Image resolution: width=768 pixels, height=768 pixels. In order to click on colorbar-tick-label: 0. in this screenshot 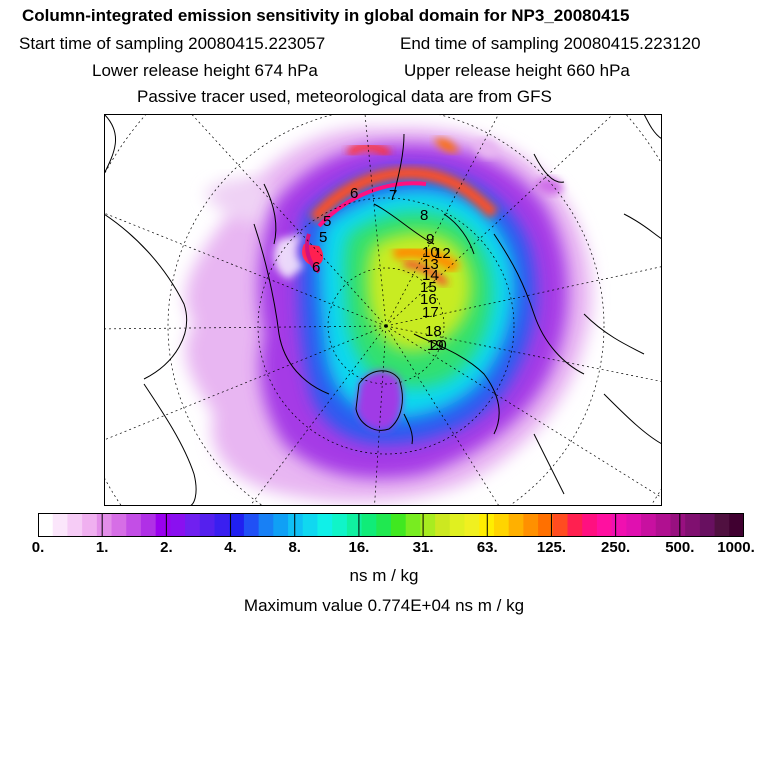, I will do `click(38, 547)`.